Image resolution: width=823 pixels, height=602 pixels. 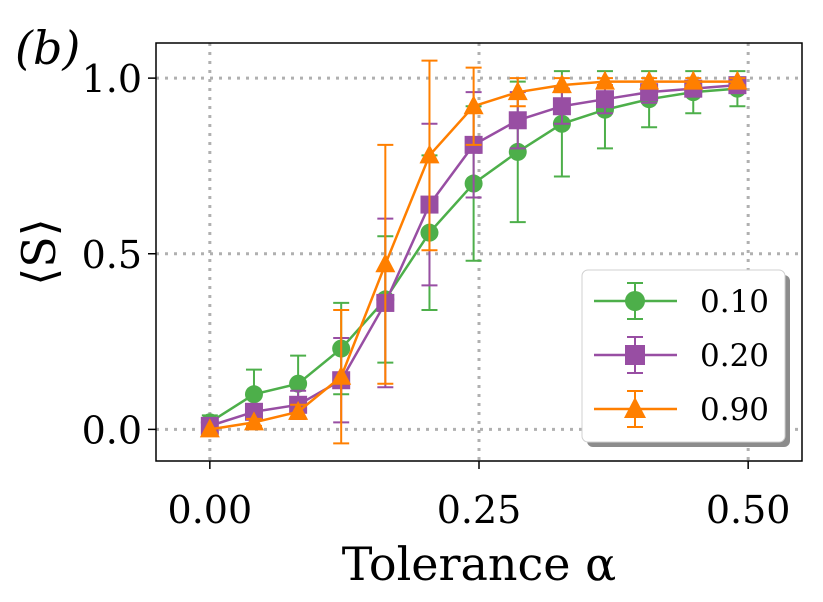 I want to click on x-tick-label: 0.25, so click(x=479, y=510).